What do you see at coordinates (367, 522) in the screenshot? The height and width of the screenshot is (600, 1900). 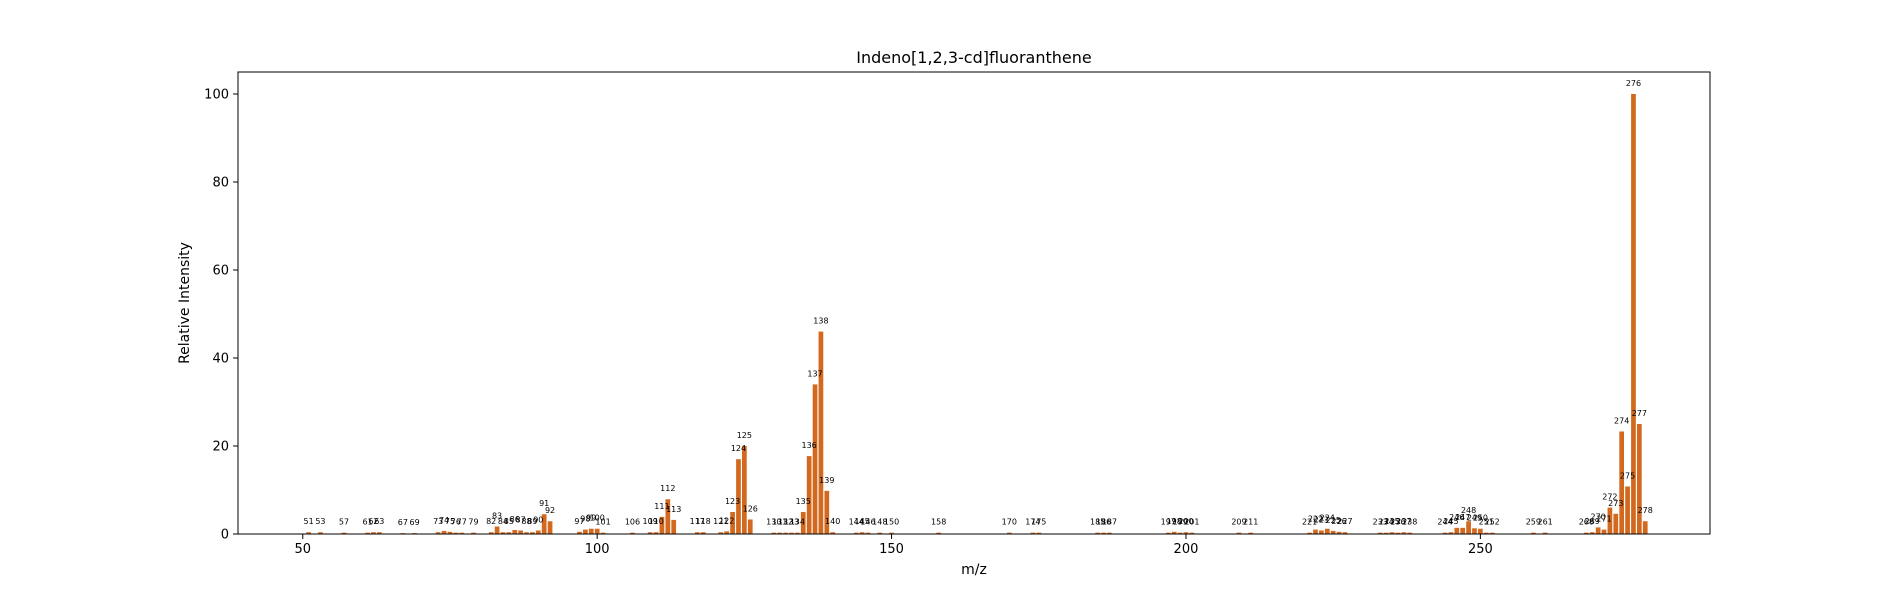 I see `bar-data-label: 61` at bounding box center [367, 522].